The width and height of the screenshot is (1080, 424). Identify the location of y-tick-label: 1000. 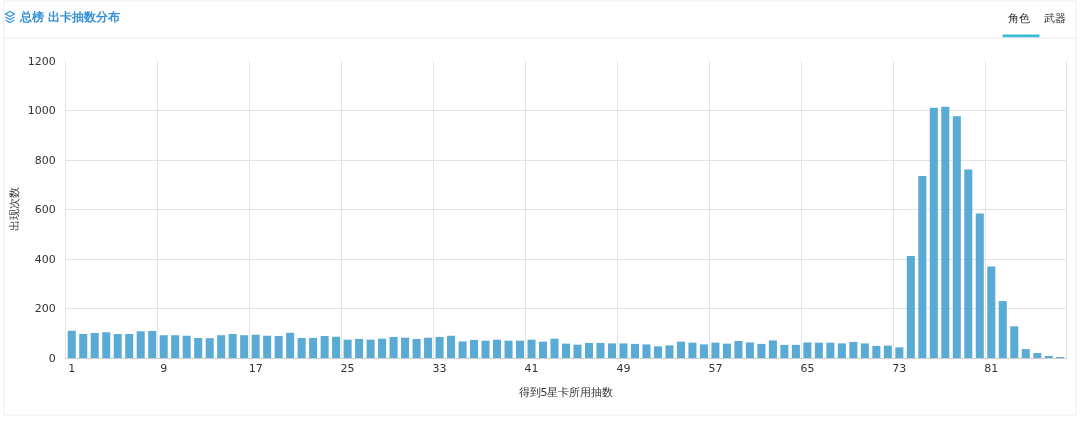
(41, 111).